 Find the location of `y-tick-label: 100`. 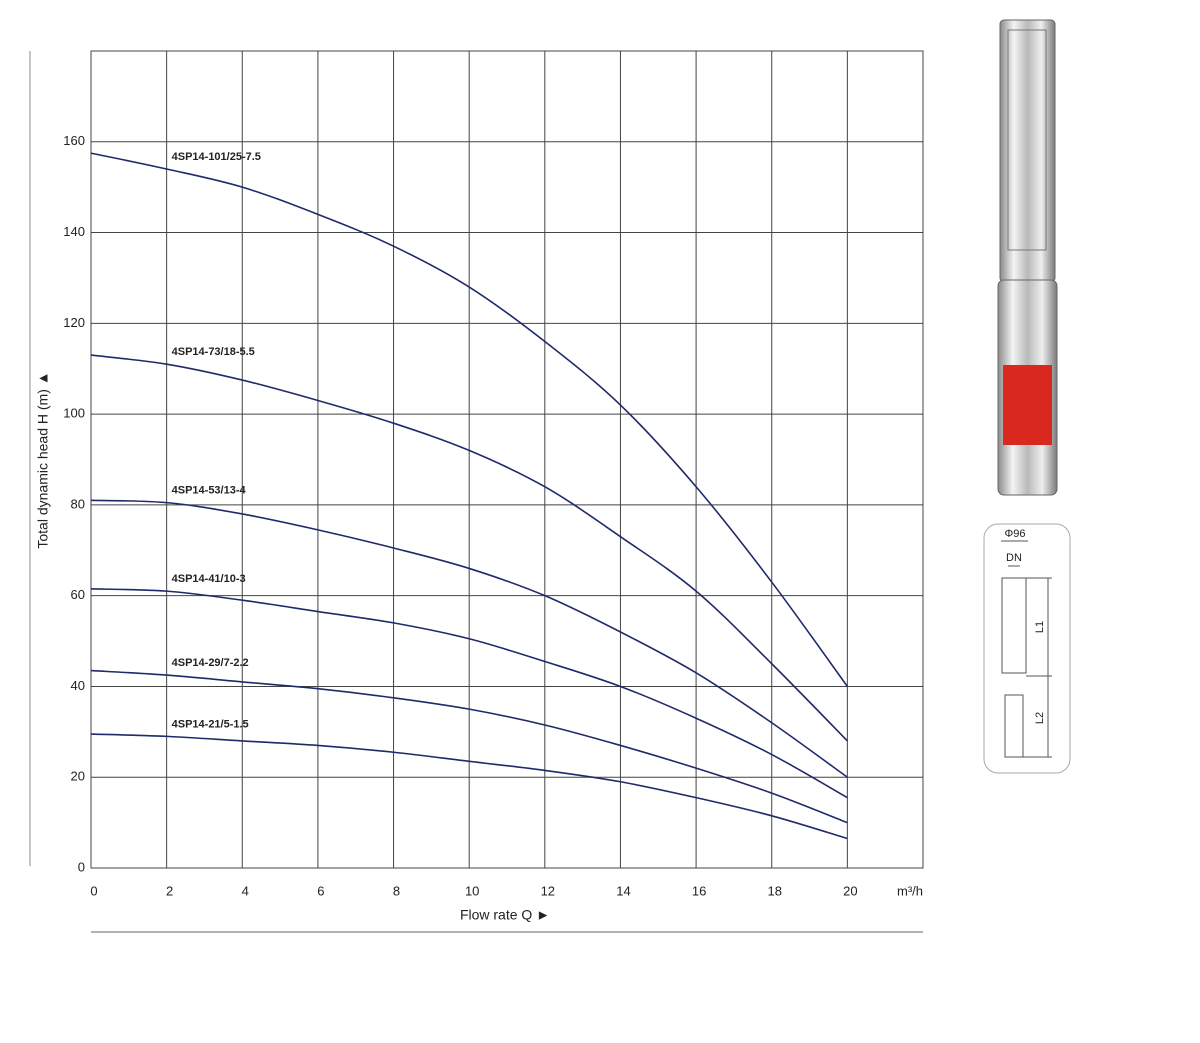

y-tick-label: 100 is located at coordinates (74, 413).